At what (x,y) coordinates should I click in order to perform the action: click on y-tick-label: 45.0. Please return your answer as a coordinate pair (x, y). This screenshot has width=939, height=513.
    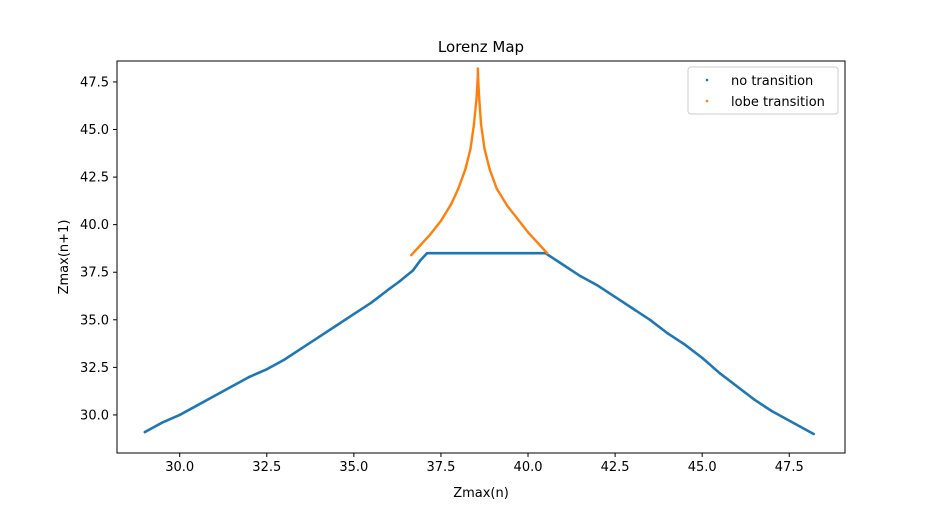
    Looking at the image, I should click on (94, 130).